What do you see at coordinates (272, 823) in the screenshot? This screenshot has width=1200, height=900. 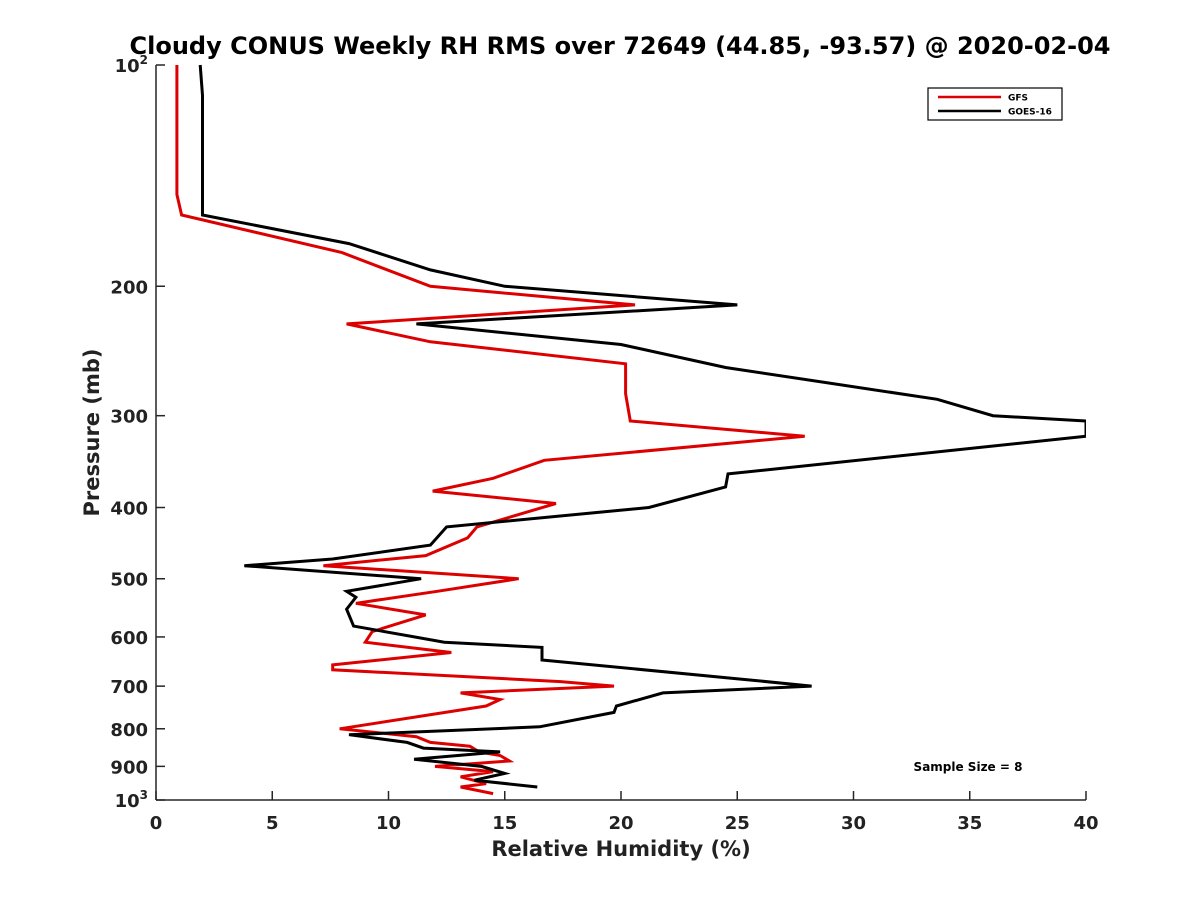 I see `x-tick-label: 5` at bounding box center [272, 823].